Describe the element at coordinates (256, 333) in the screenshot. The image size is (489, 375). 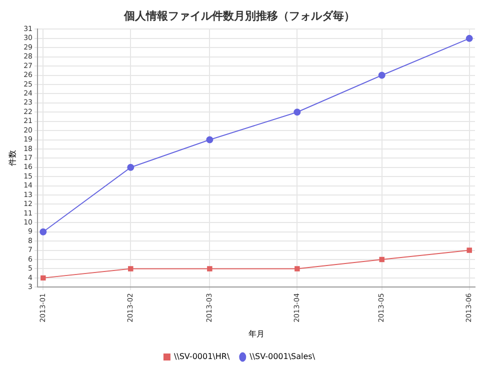
I see `x-axis-title: 年月` at that location.